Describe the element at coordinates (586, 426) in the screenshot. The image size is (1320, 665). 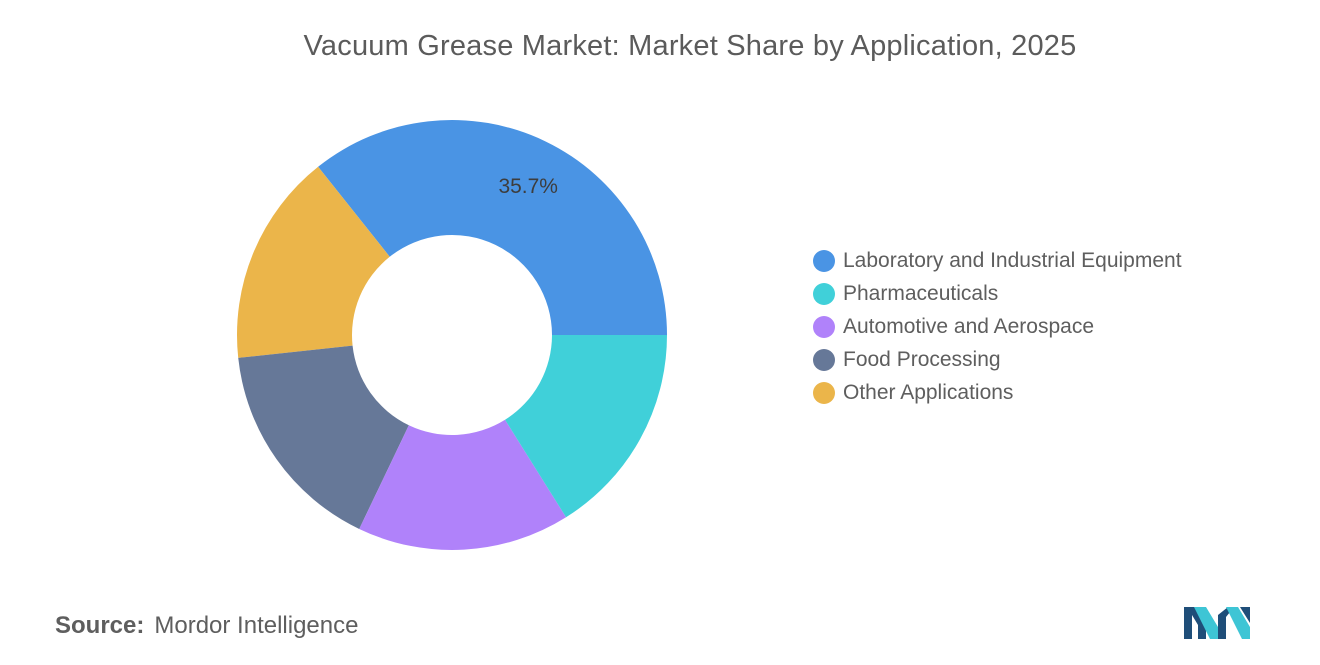
I see `slice-pharmaceuticals` at that location.